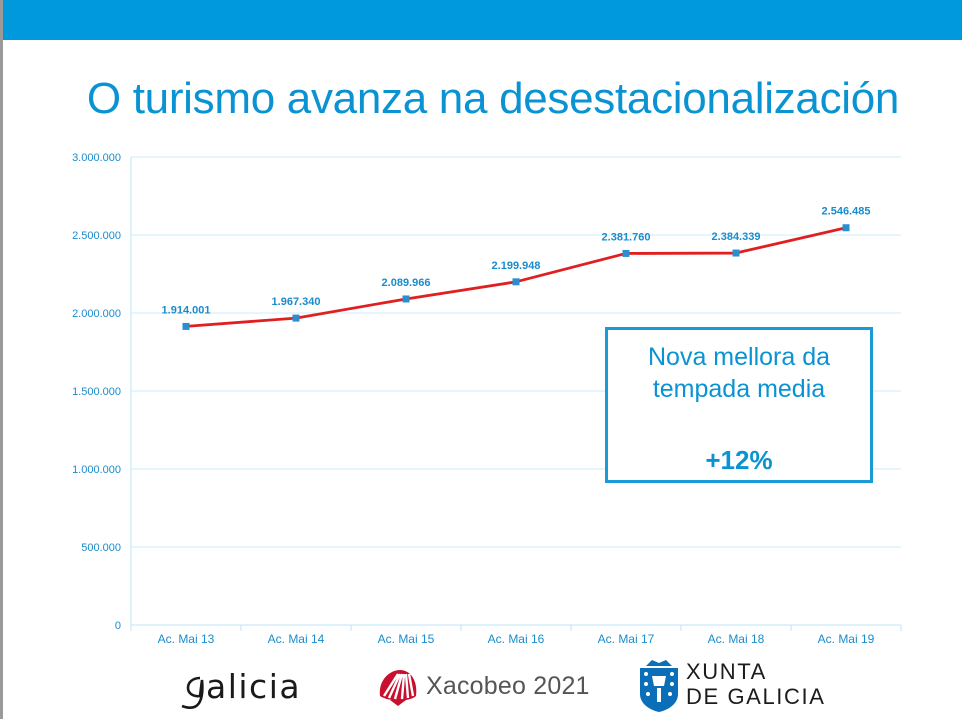 The height and width of the screenshot is (719, 962). I want to click on galicia-logo: alicia, so click(248, 688).